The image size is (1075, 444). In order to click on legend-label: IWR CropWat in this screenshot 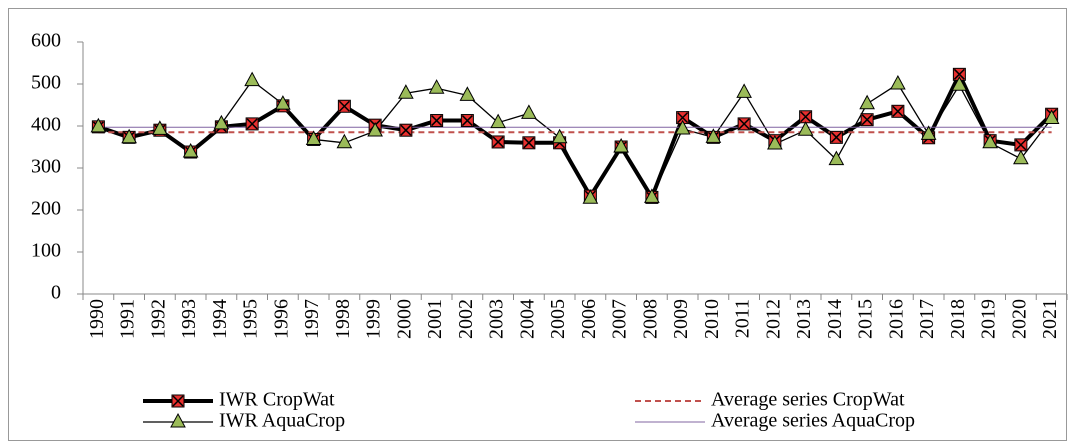, I will do `click(277, 400)`.